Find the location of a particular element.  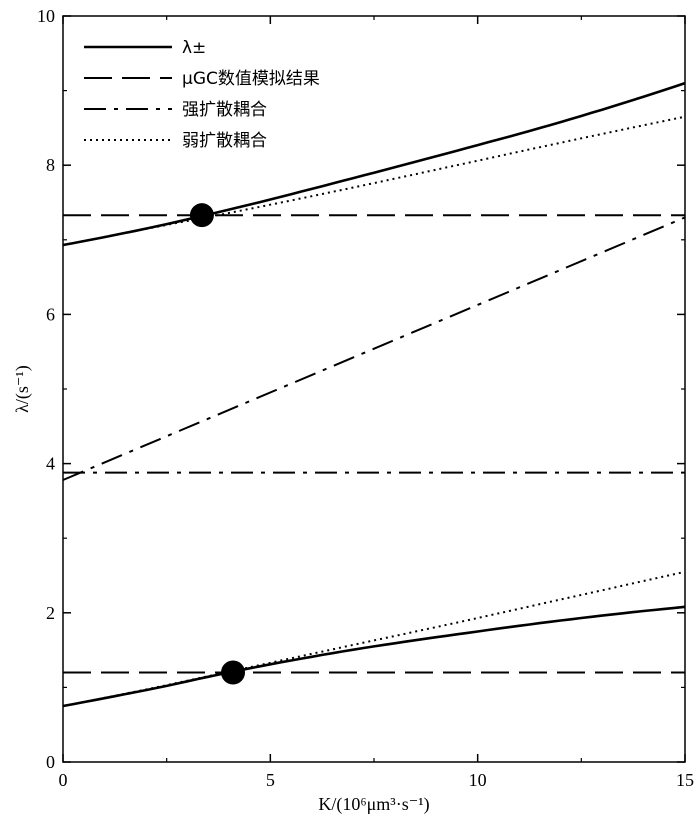

legend-label-1: μGC数值模拟结果 is located at coordinates (251, 79).